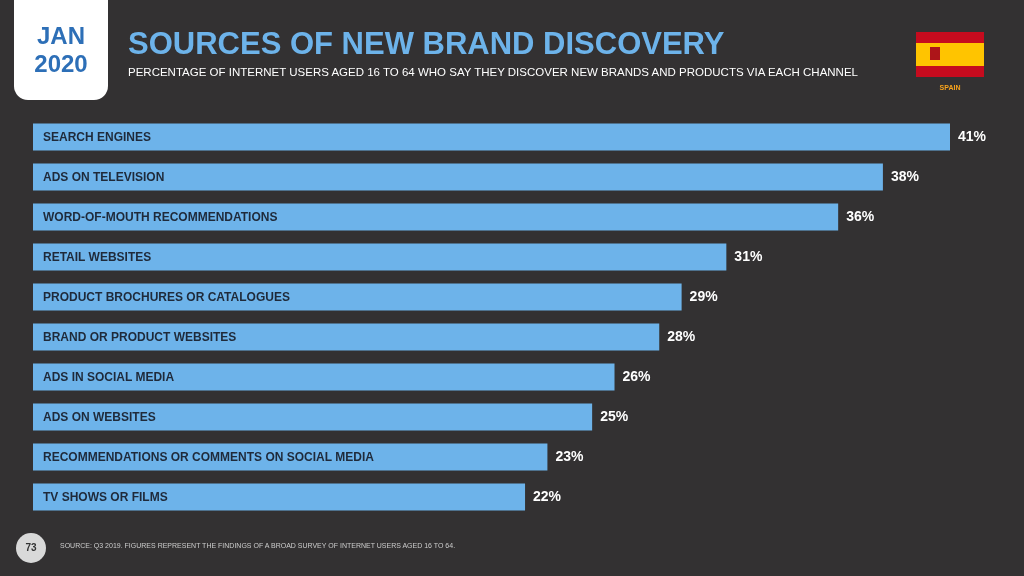 The height and width of the screenshot is (576, 1024). I want to click on data-label: 25%, so click(614, 416).